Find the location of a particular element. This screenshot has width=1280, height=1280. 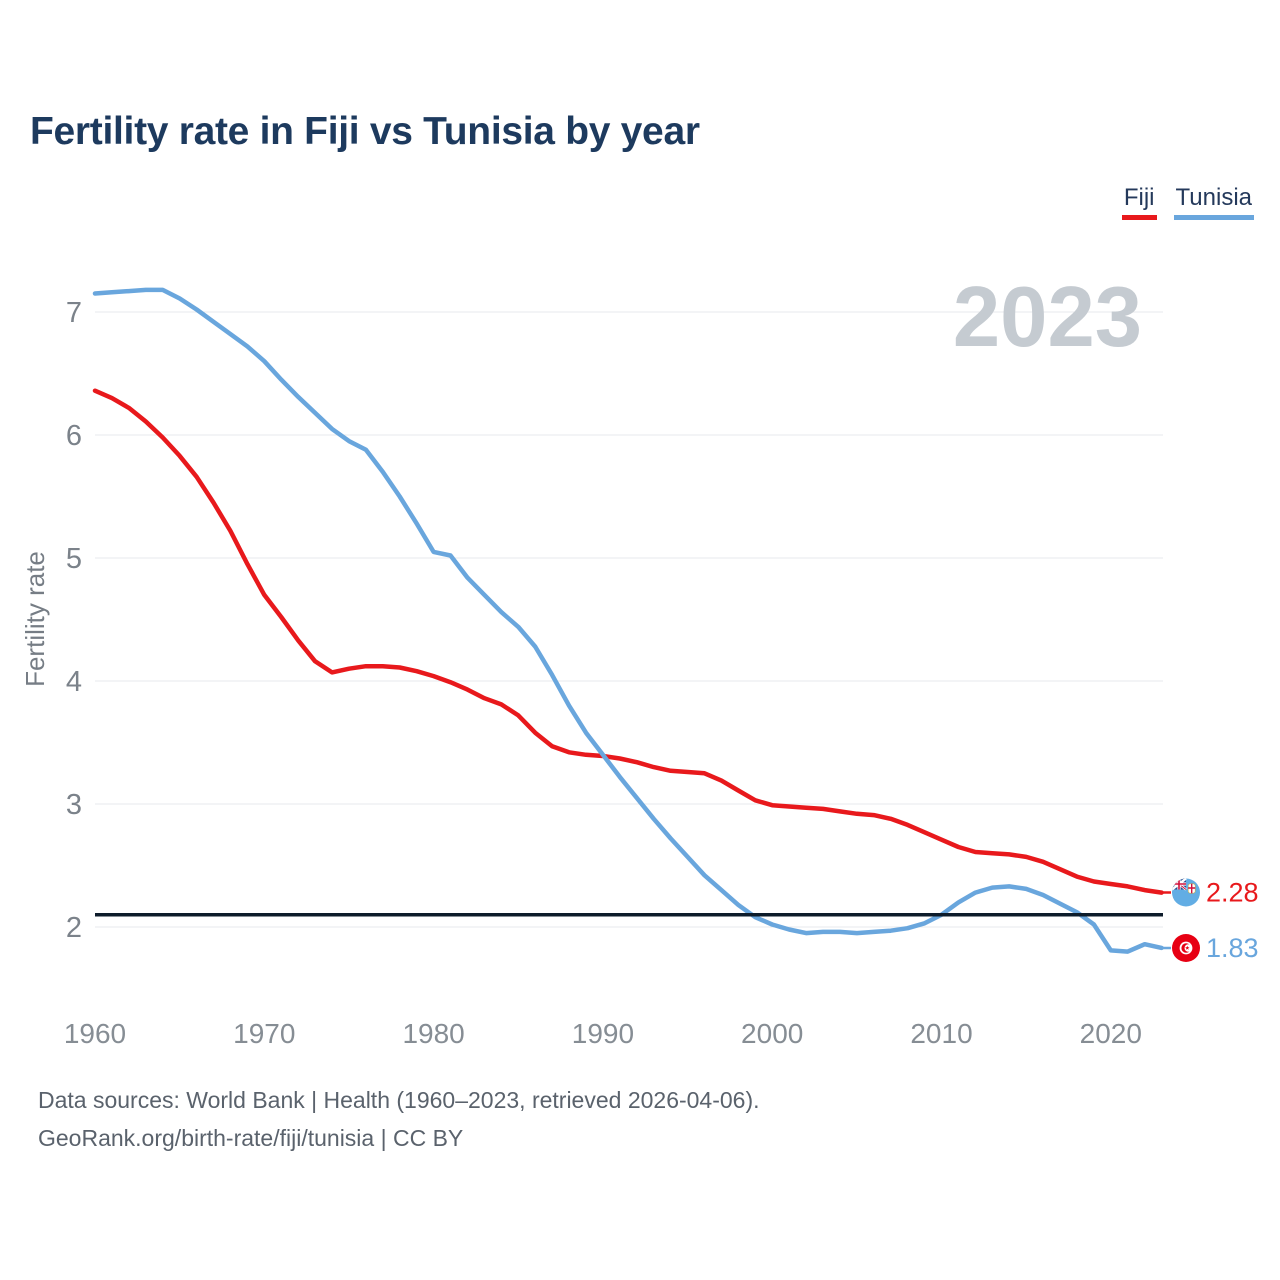

y-tick-label: 7 is located at coordinates (74, 313).